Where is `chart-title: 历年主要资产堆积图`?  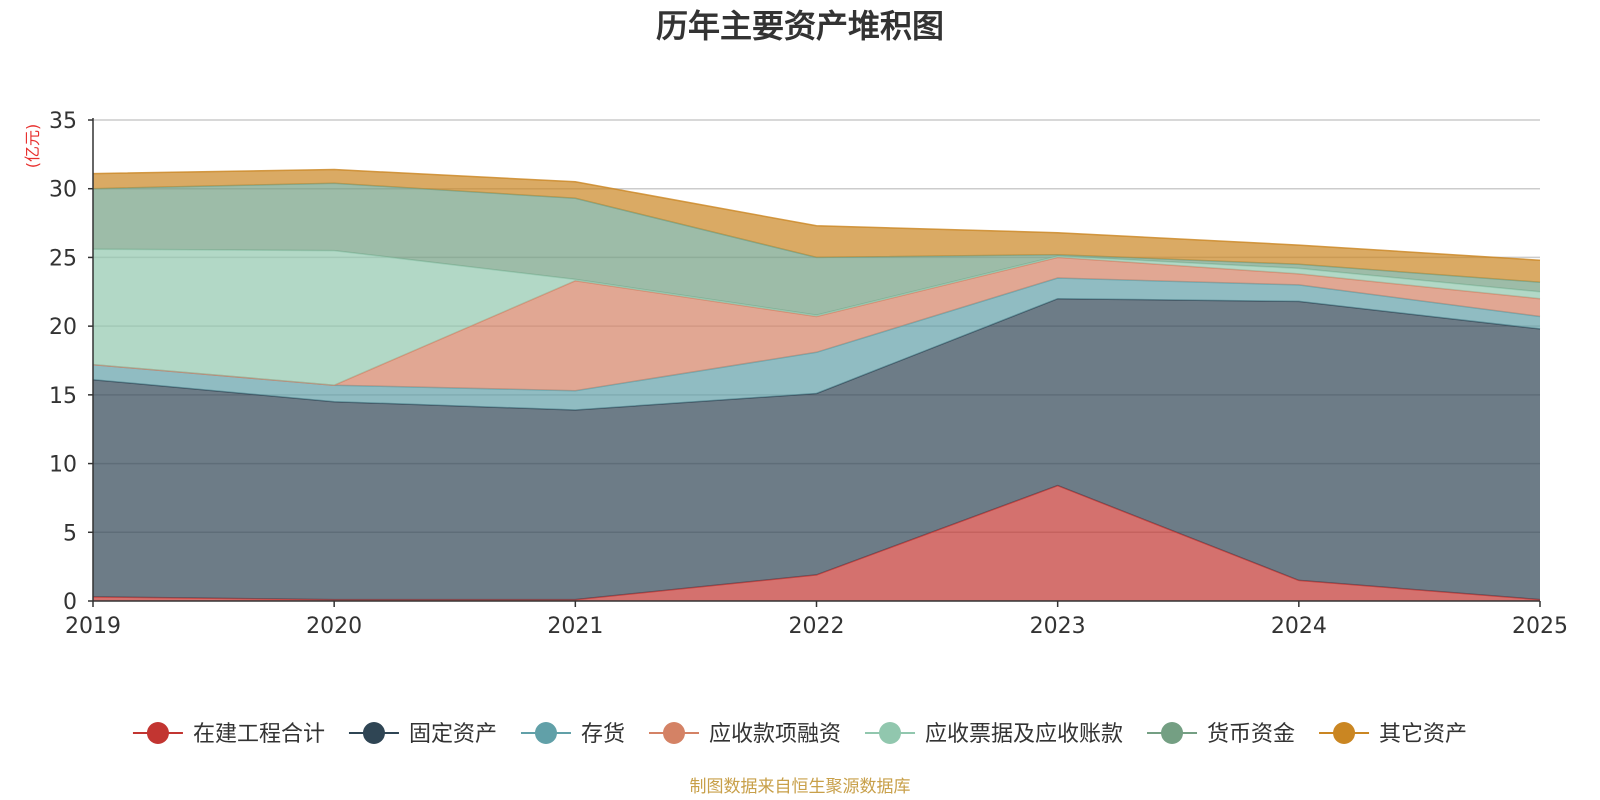 chart-title: 历年主要资产堆积图 is located at coordinates (800, 26).